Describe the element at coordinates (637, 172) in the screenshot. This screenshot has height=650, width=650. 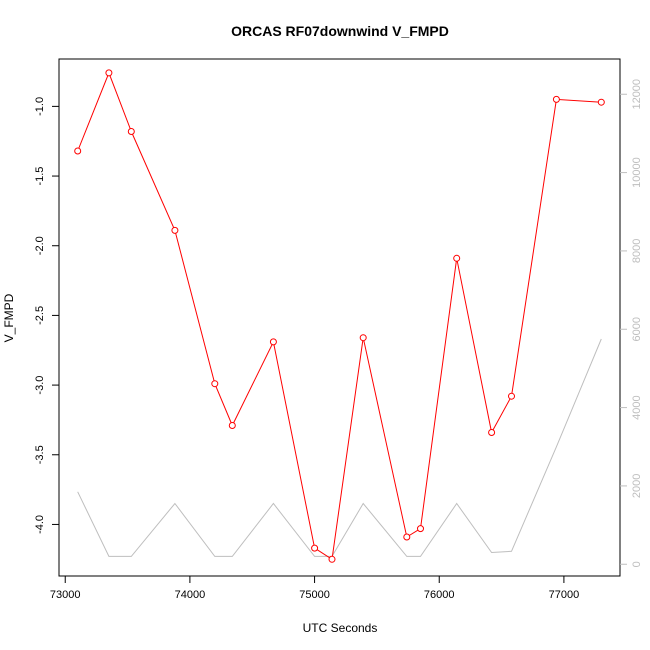
I see `y-tick-label-right: 10000` at that location.